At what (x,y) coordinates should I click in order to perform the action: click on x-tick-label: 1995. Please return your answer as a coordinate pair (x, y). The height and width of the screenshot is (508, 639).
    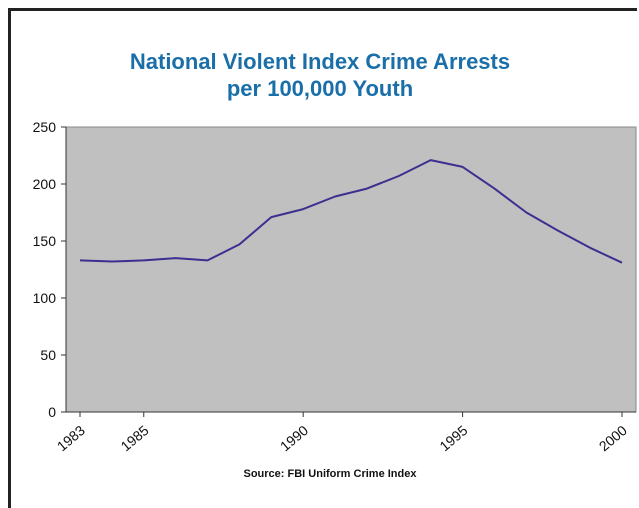
    Looking at the image, I should click on (453, 438).